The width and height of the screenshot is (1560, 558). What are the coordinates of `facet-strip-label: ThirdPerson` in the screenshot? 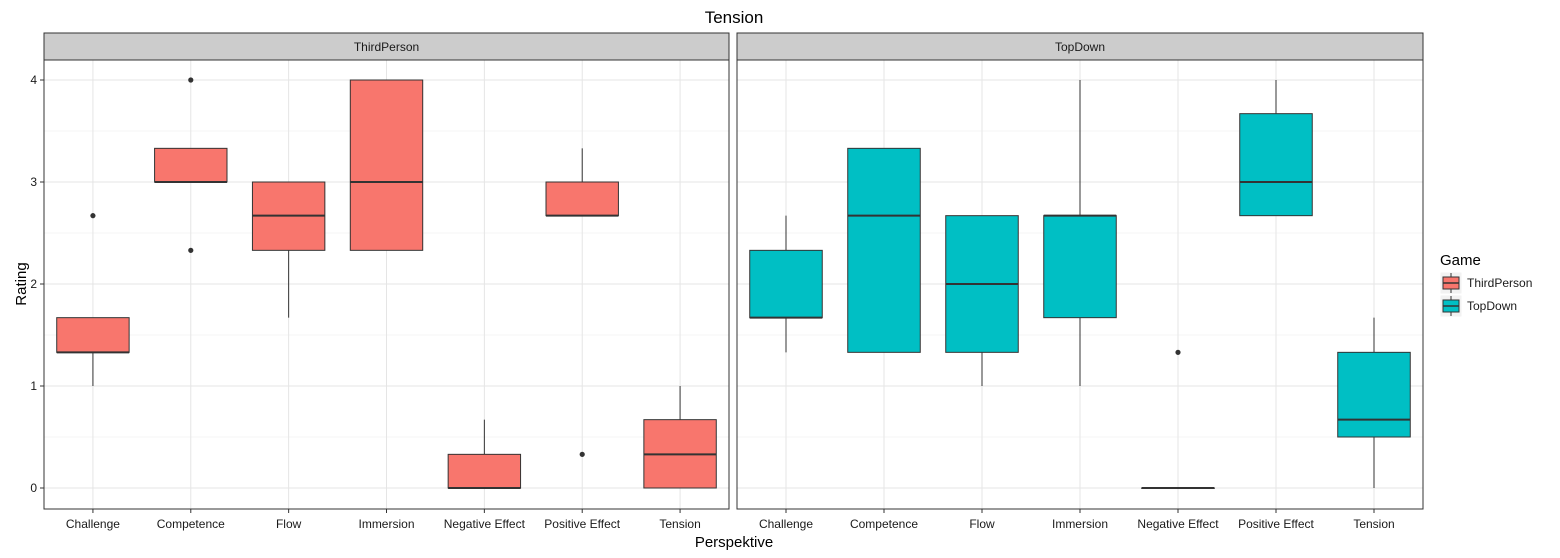 It's located at (386, 47).